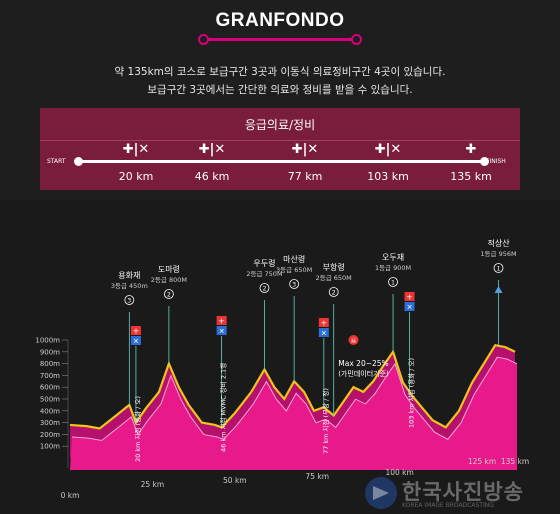 The width and height of the screenshot is (560, 514). I want to click on course-line, so click(281, 161).